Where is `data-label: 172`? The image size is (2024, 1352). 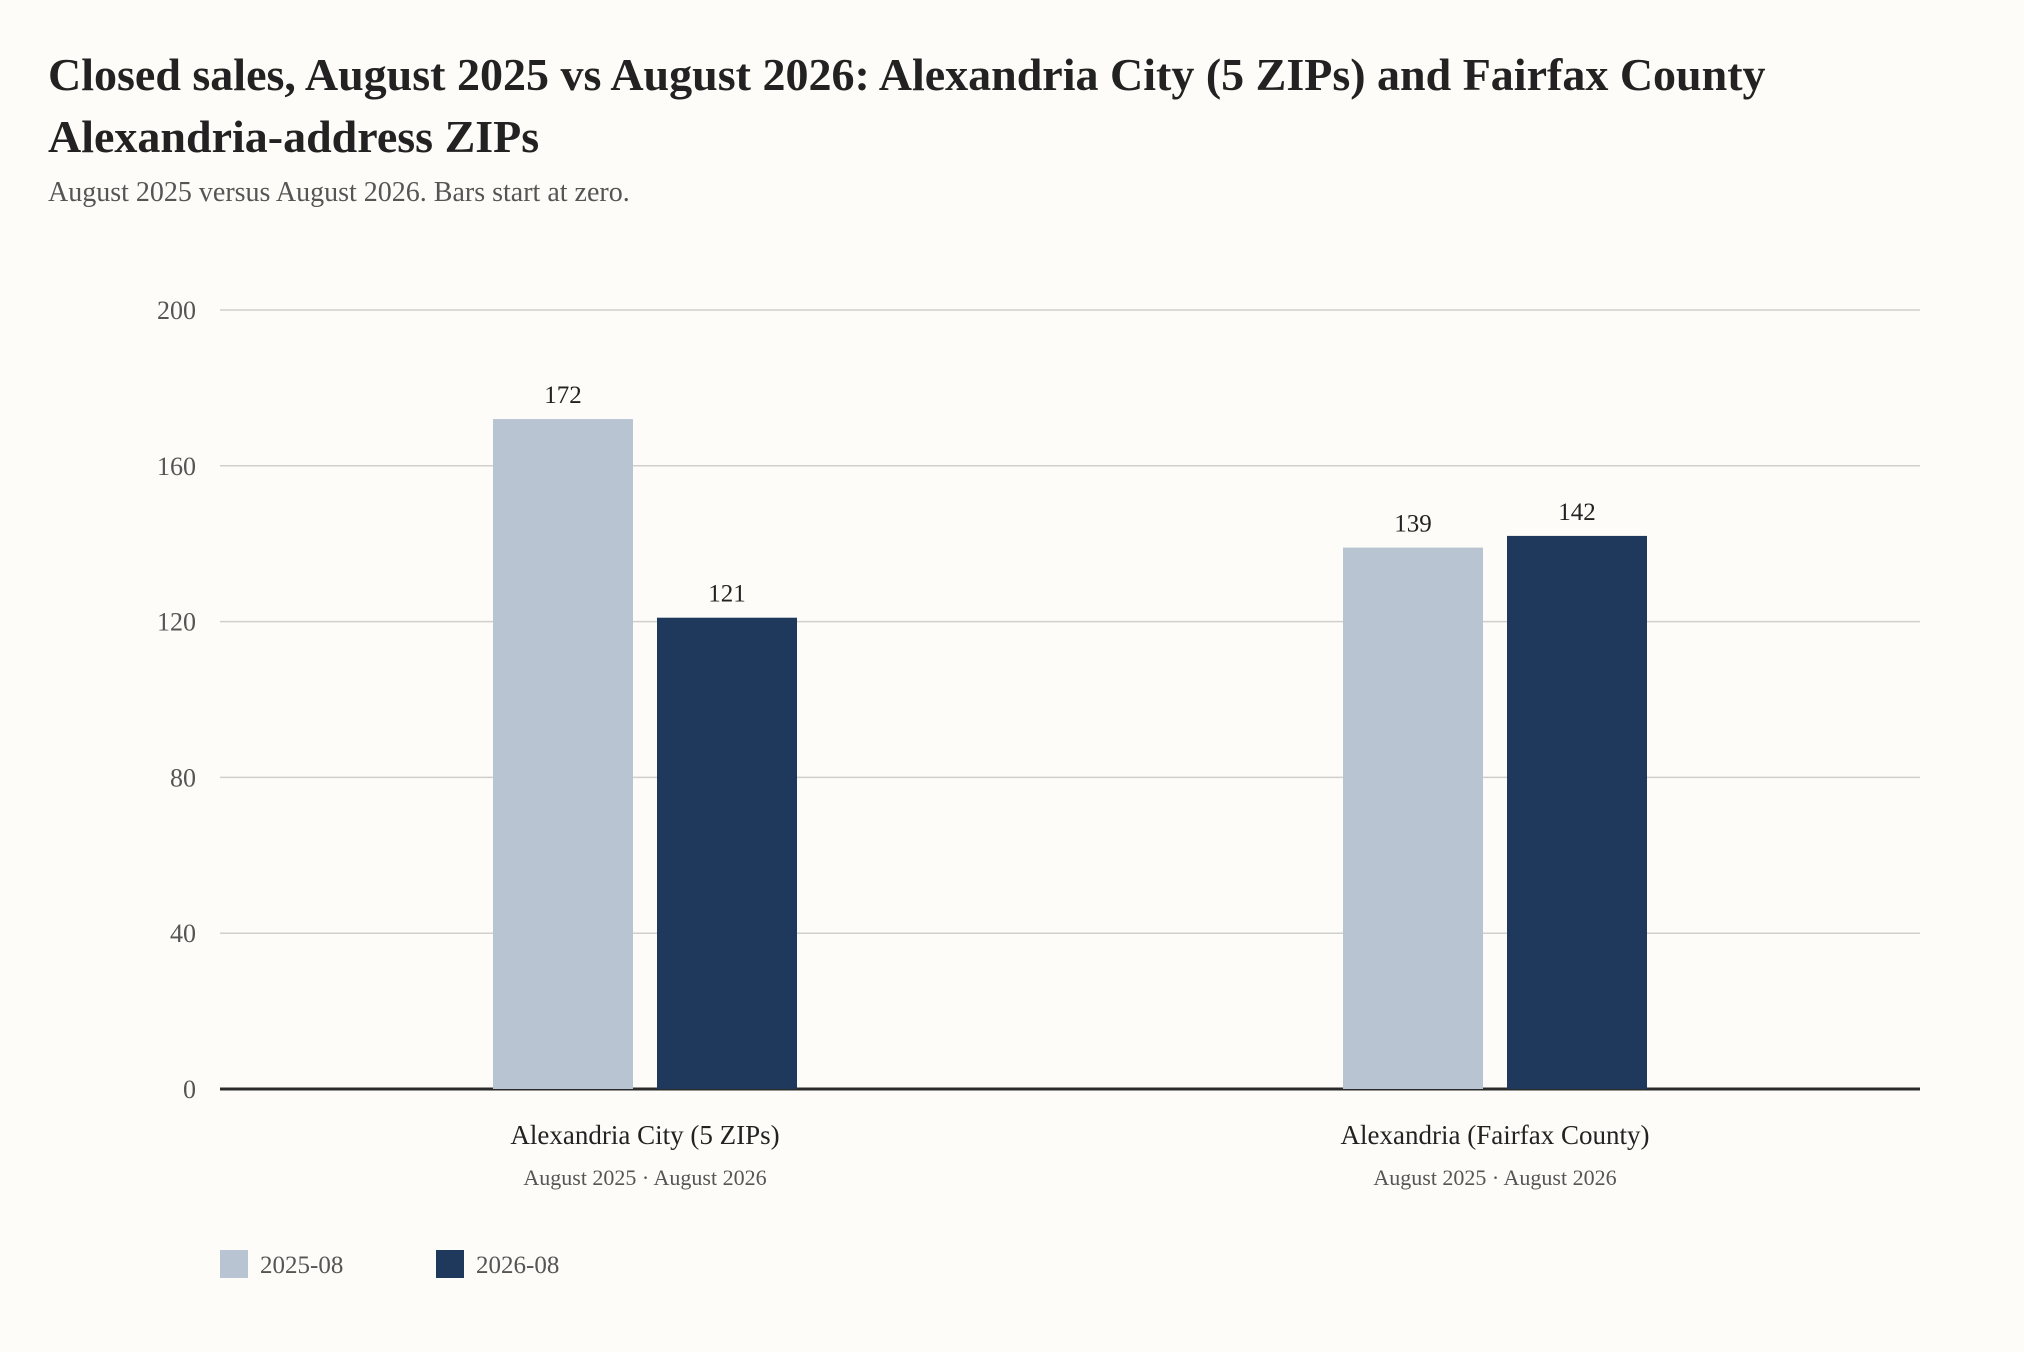
data-label: 172 is located at coordinates (563, 395).